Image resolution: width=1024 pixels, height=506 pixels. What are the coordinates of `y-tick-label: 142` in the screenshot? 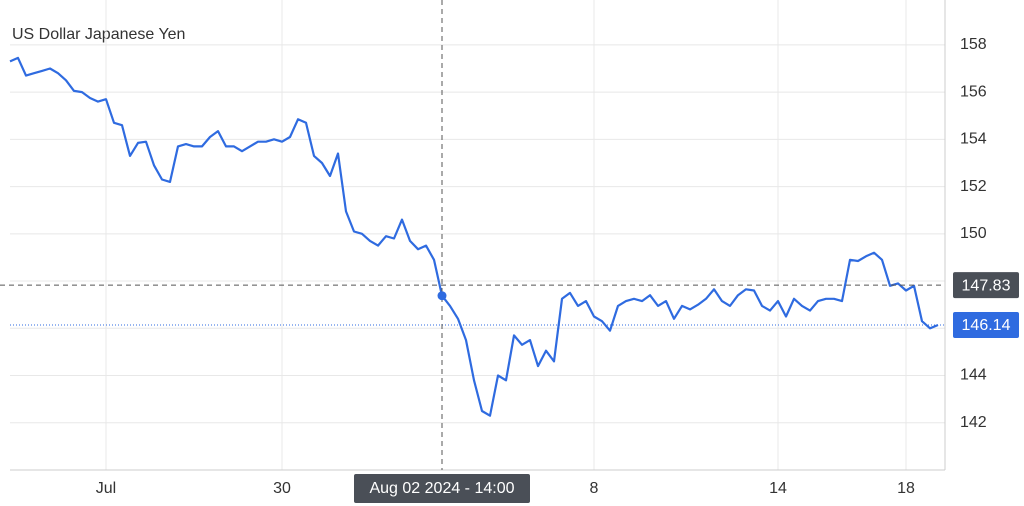 It's located at (973, 422).